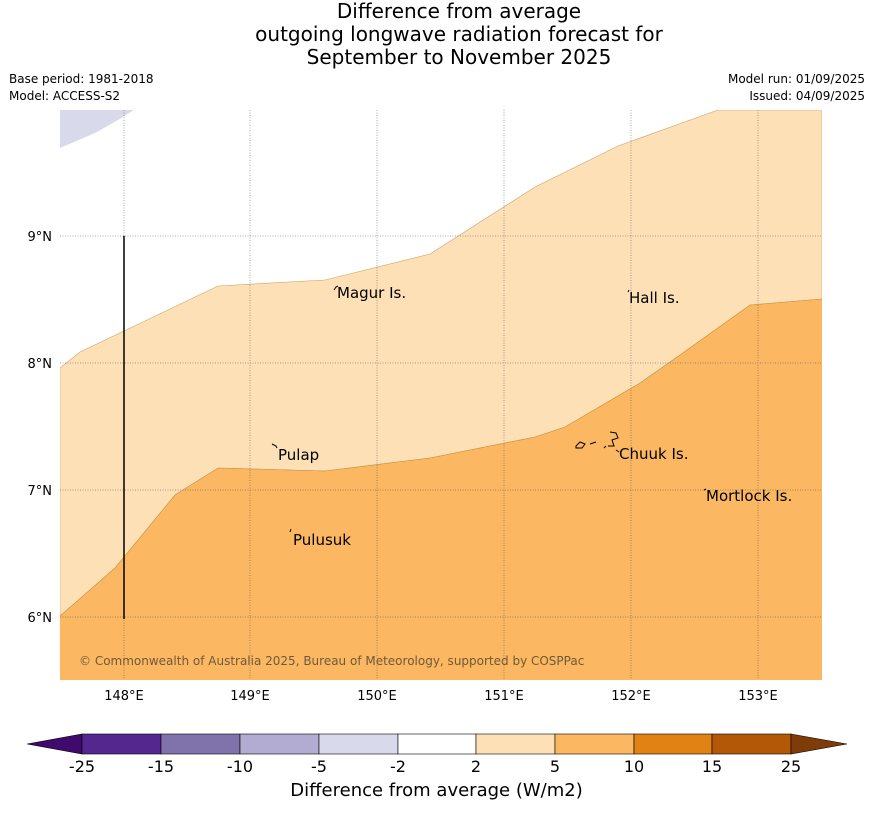  What do you see at coordinates (81, 79) in the screenshot?
I see `base-period: Base period: 1981-2018` at bounding box center [81, 79].